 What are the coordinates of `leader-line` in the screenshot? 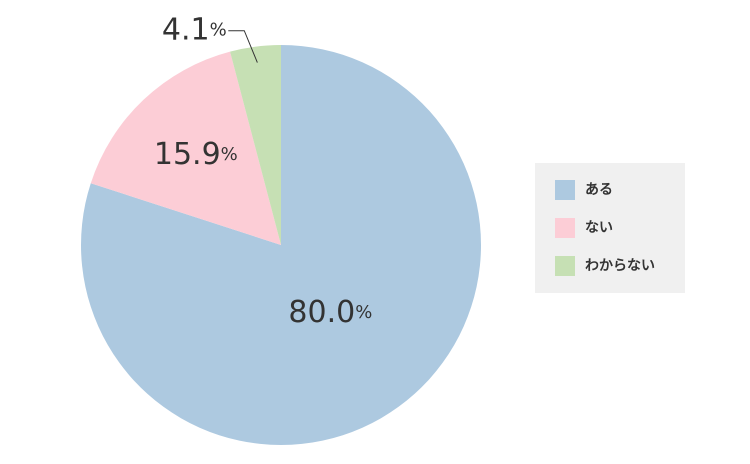 It's located at (243, 46).